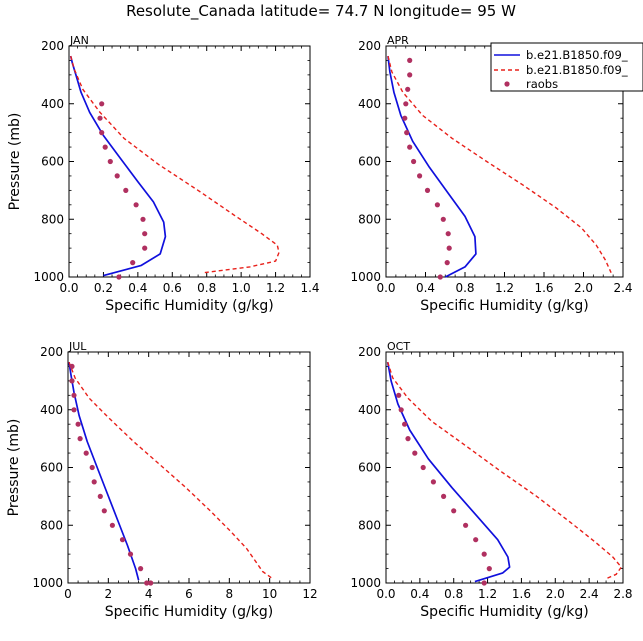 Image resolution: width=643 pixels, height=641 pixels. Describe the element at coordinates (52, 46) in the screenshot. I see `y-tick-label-jan: 200` at that location.